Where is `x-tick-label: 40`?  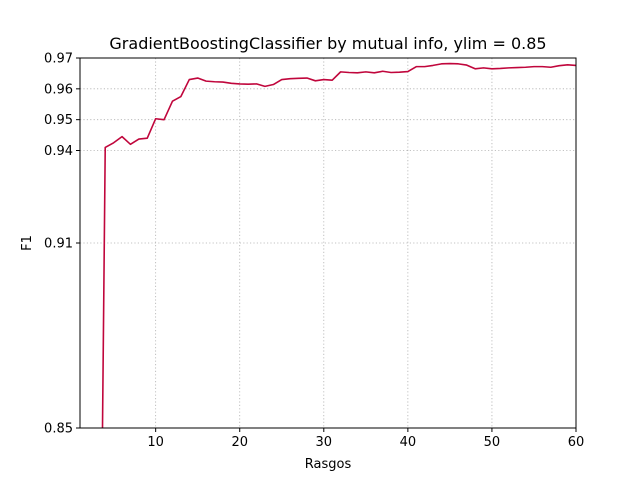
x-tick-label: 40 is located at coordinates (408, 442).